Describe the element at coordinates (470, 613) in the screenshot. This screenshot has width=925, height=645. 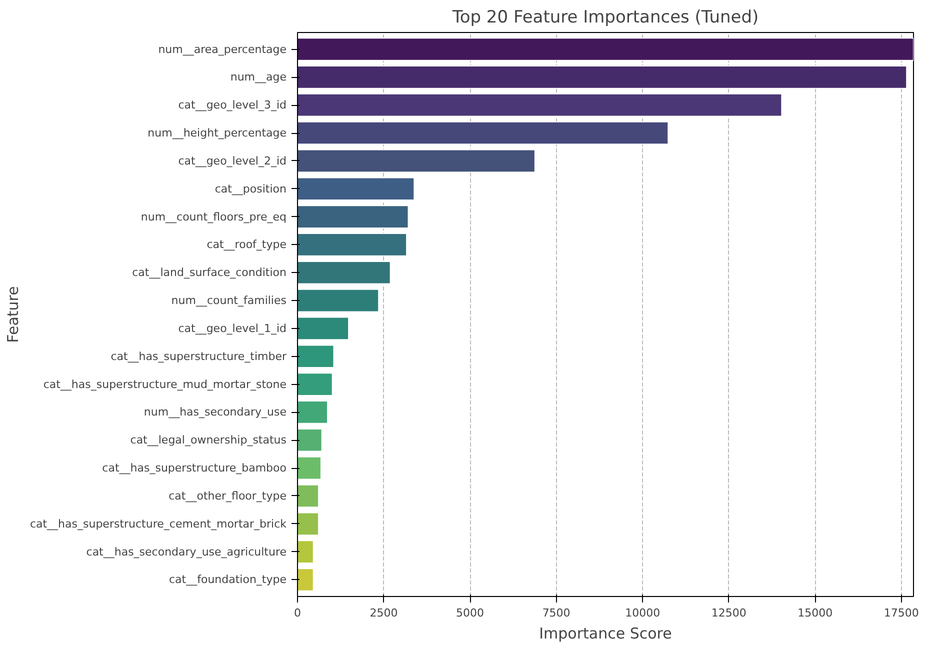
I see `x-tick-label: 5000` at that location.